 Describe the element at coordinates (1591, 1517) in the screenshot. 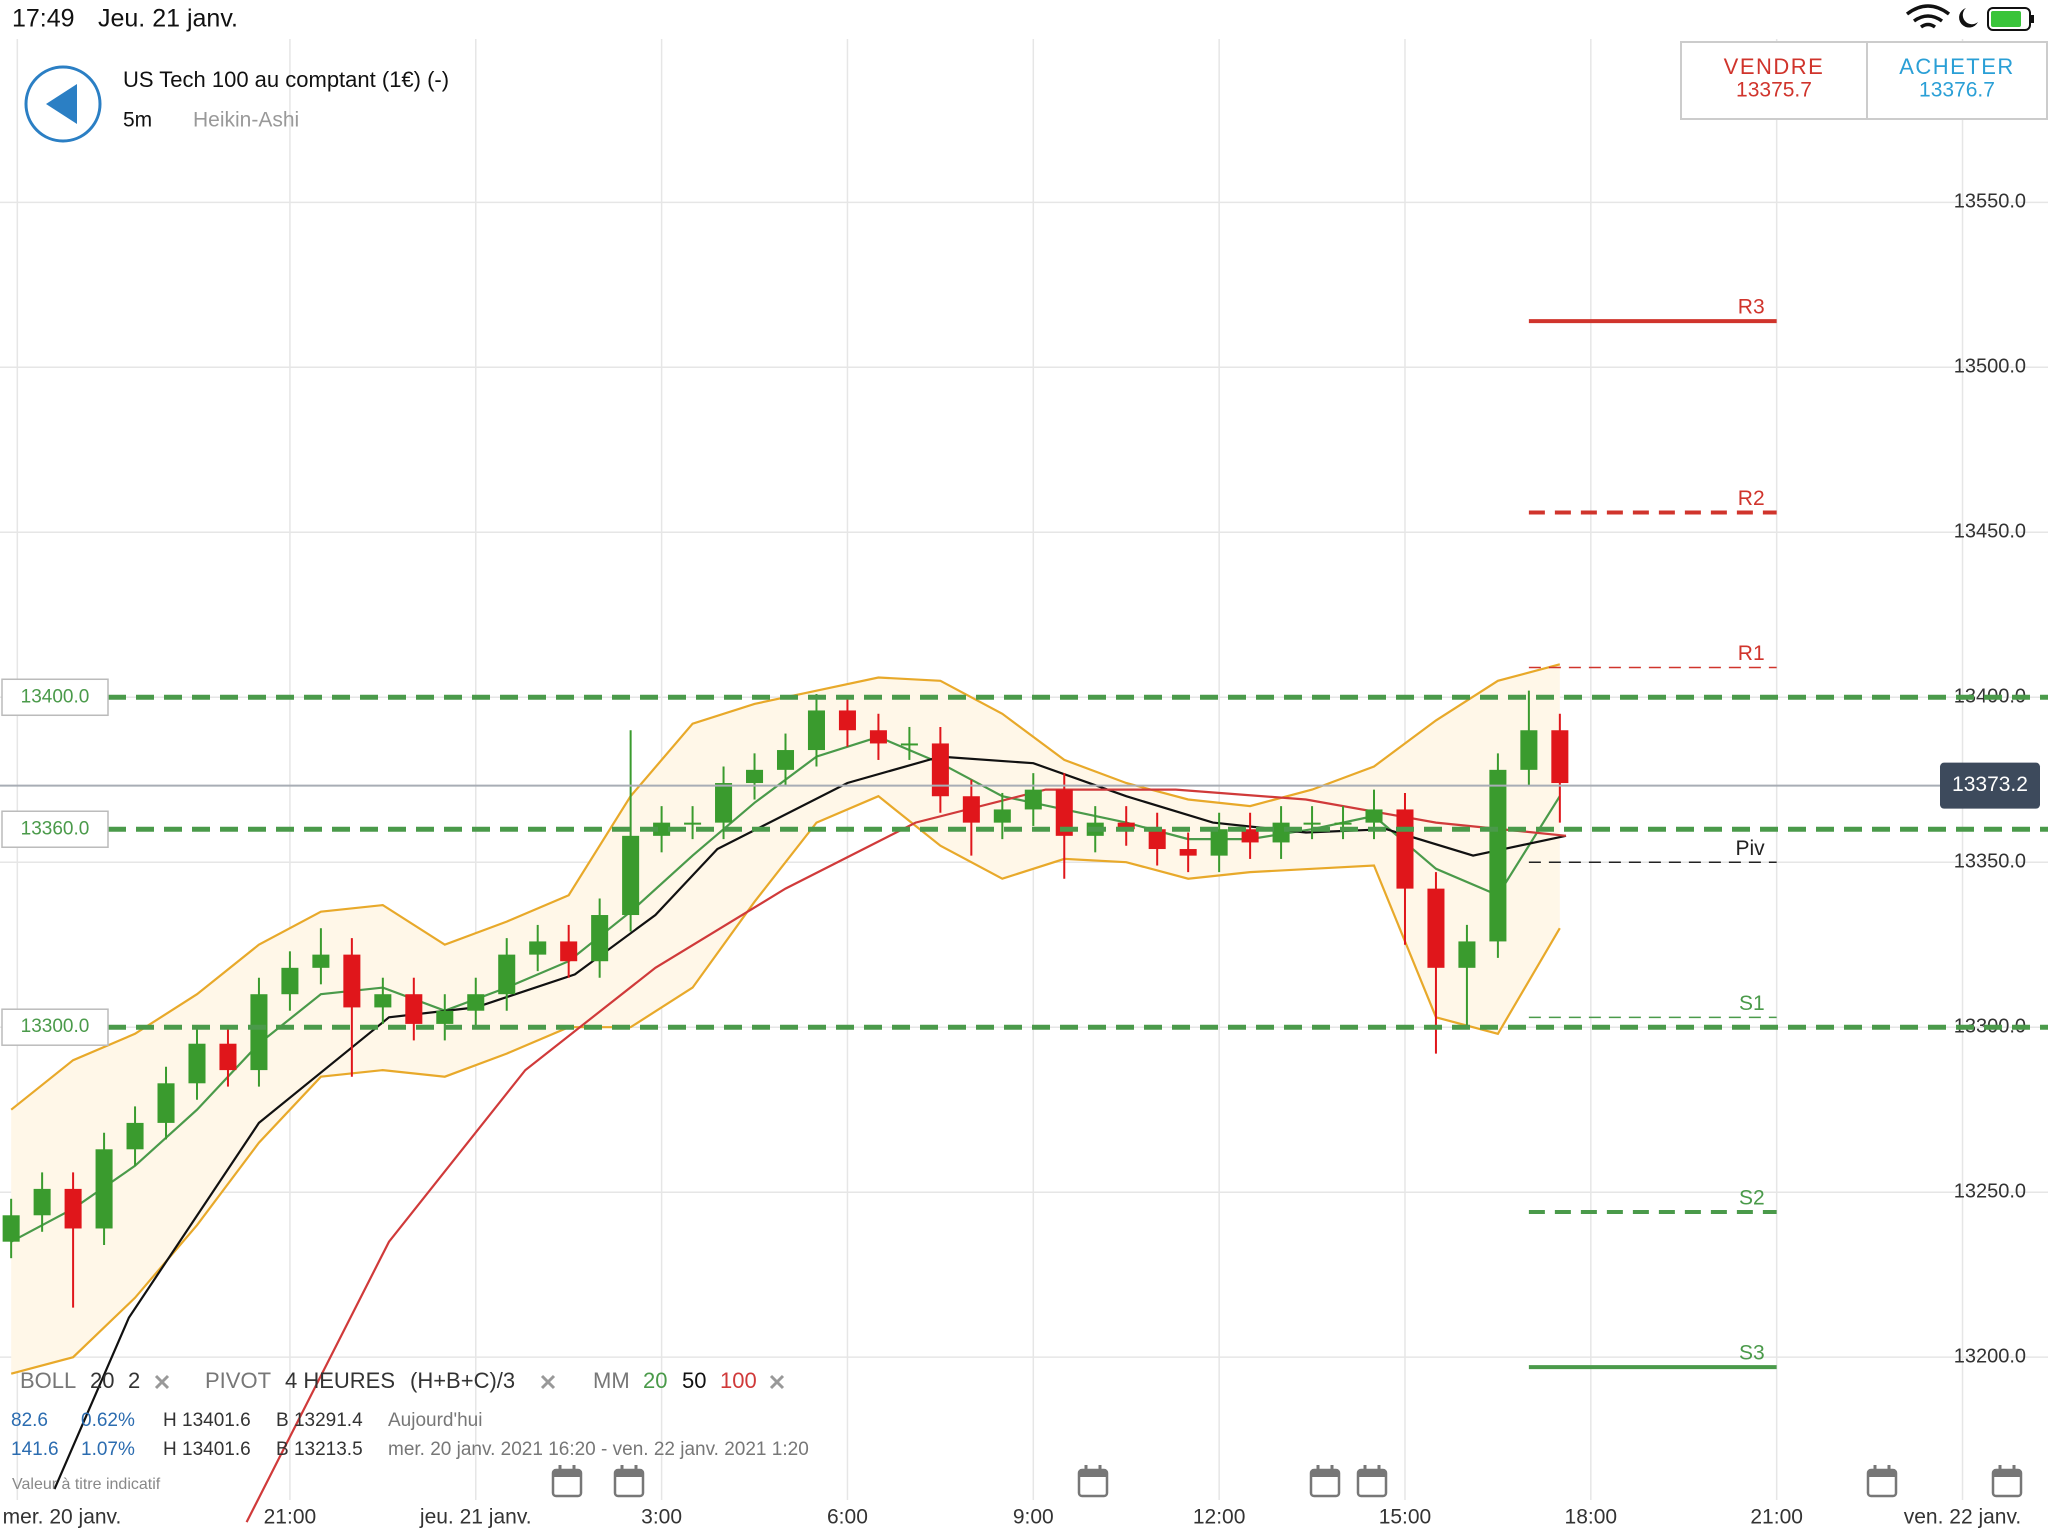

I see `x-tick-label: 18:00` at that location.